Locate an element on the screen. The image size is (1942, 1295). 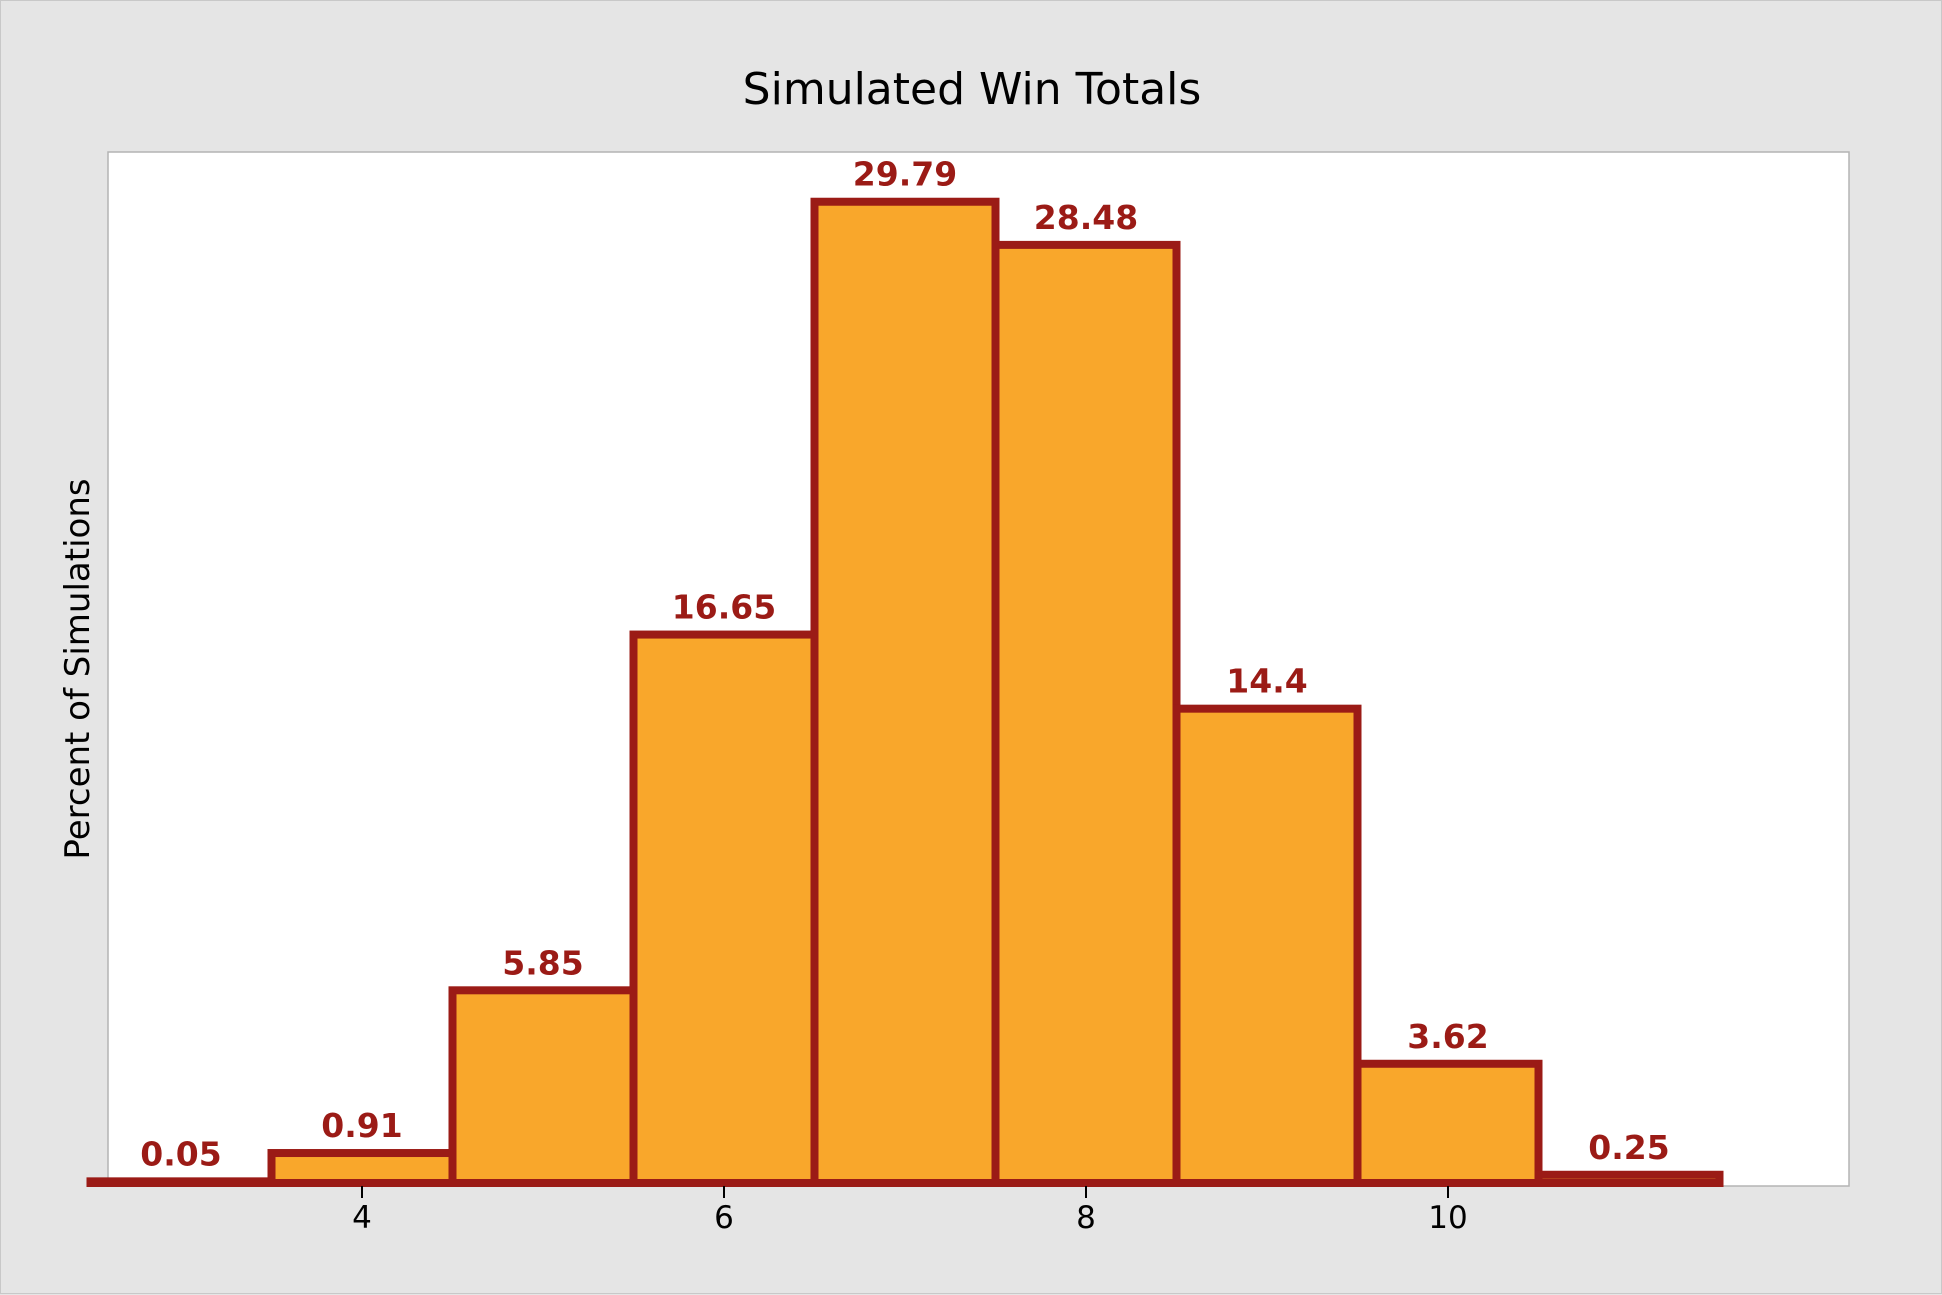
bar-value-label-11: 0.25 is located at coordinates (1628, 1147).